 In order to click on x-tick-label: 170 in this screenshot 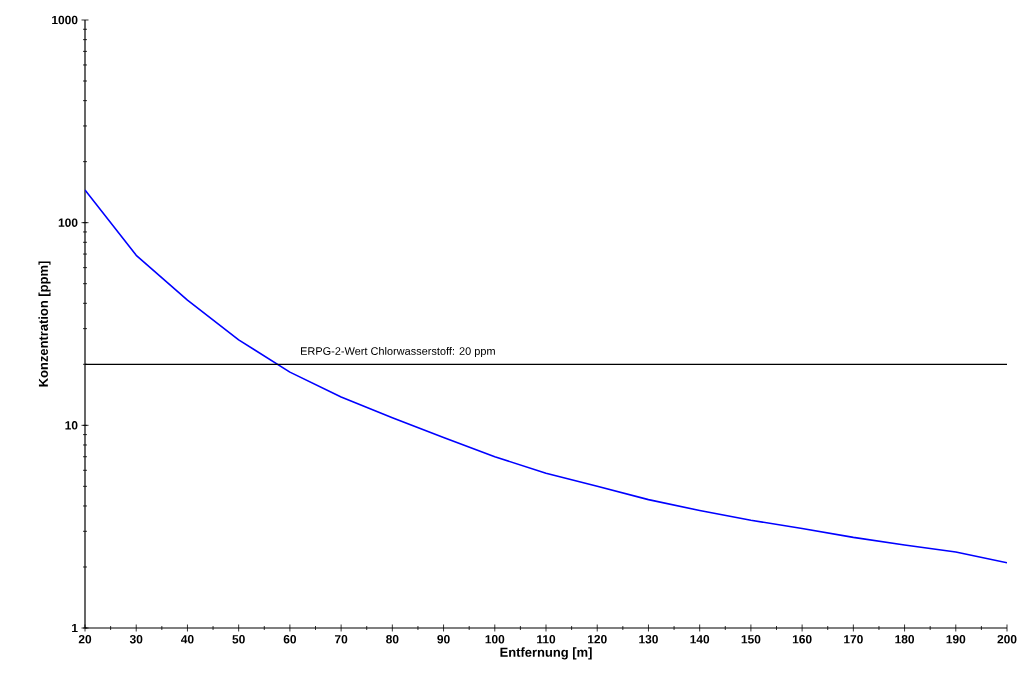, I will do `click(853, 639)`.